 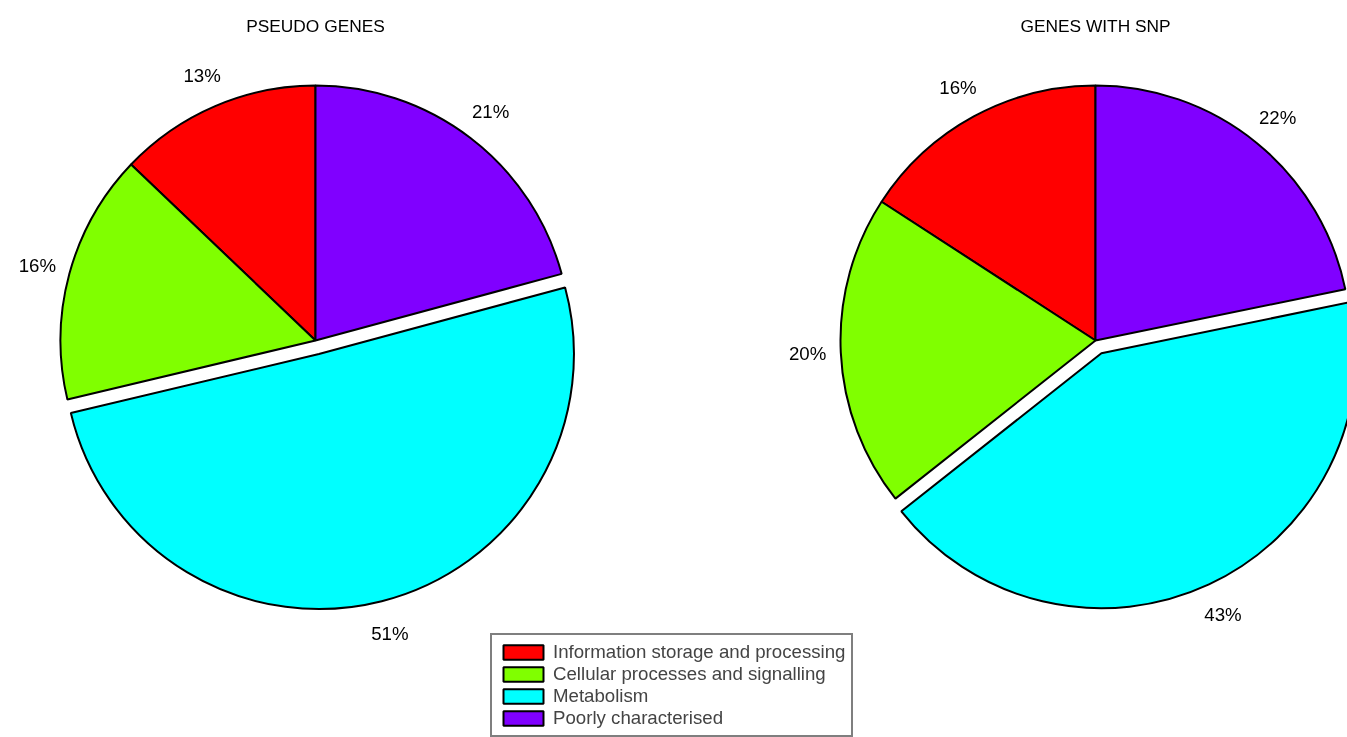 I want to click on data-label: 22%, so click(x=1277, y=117).